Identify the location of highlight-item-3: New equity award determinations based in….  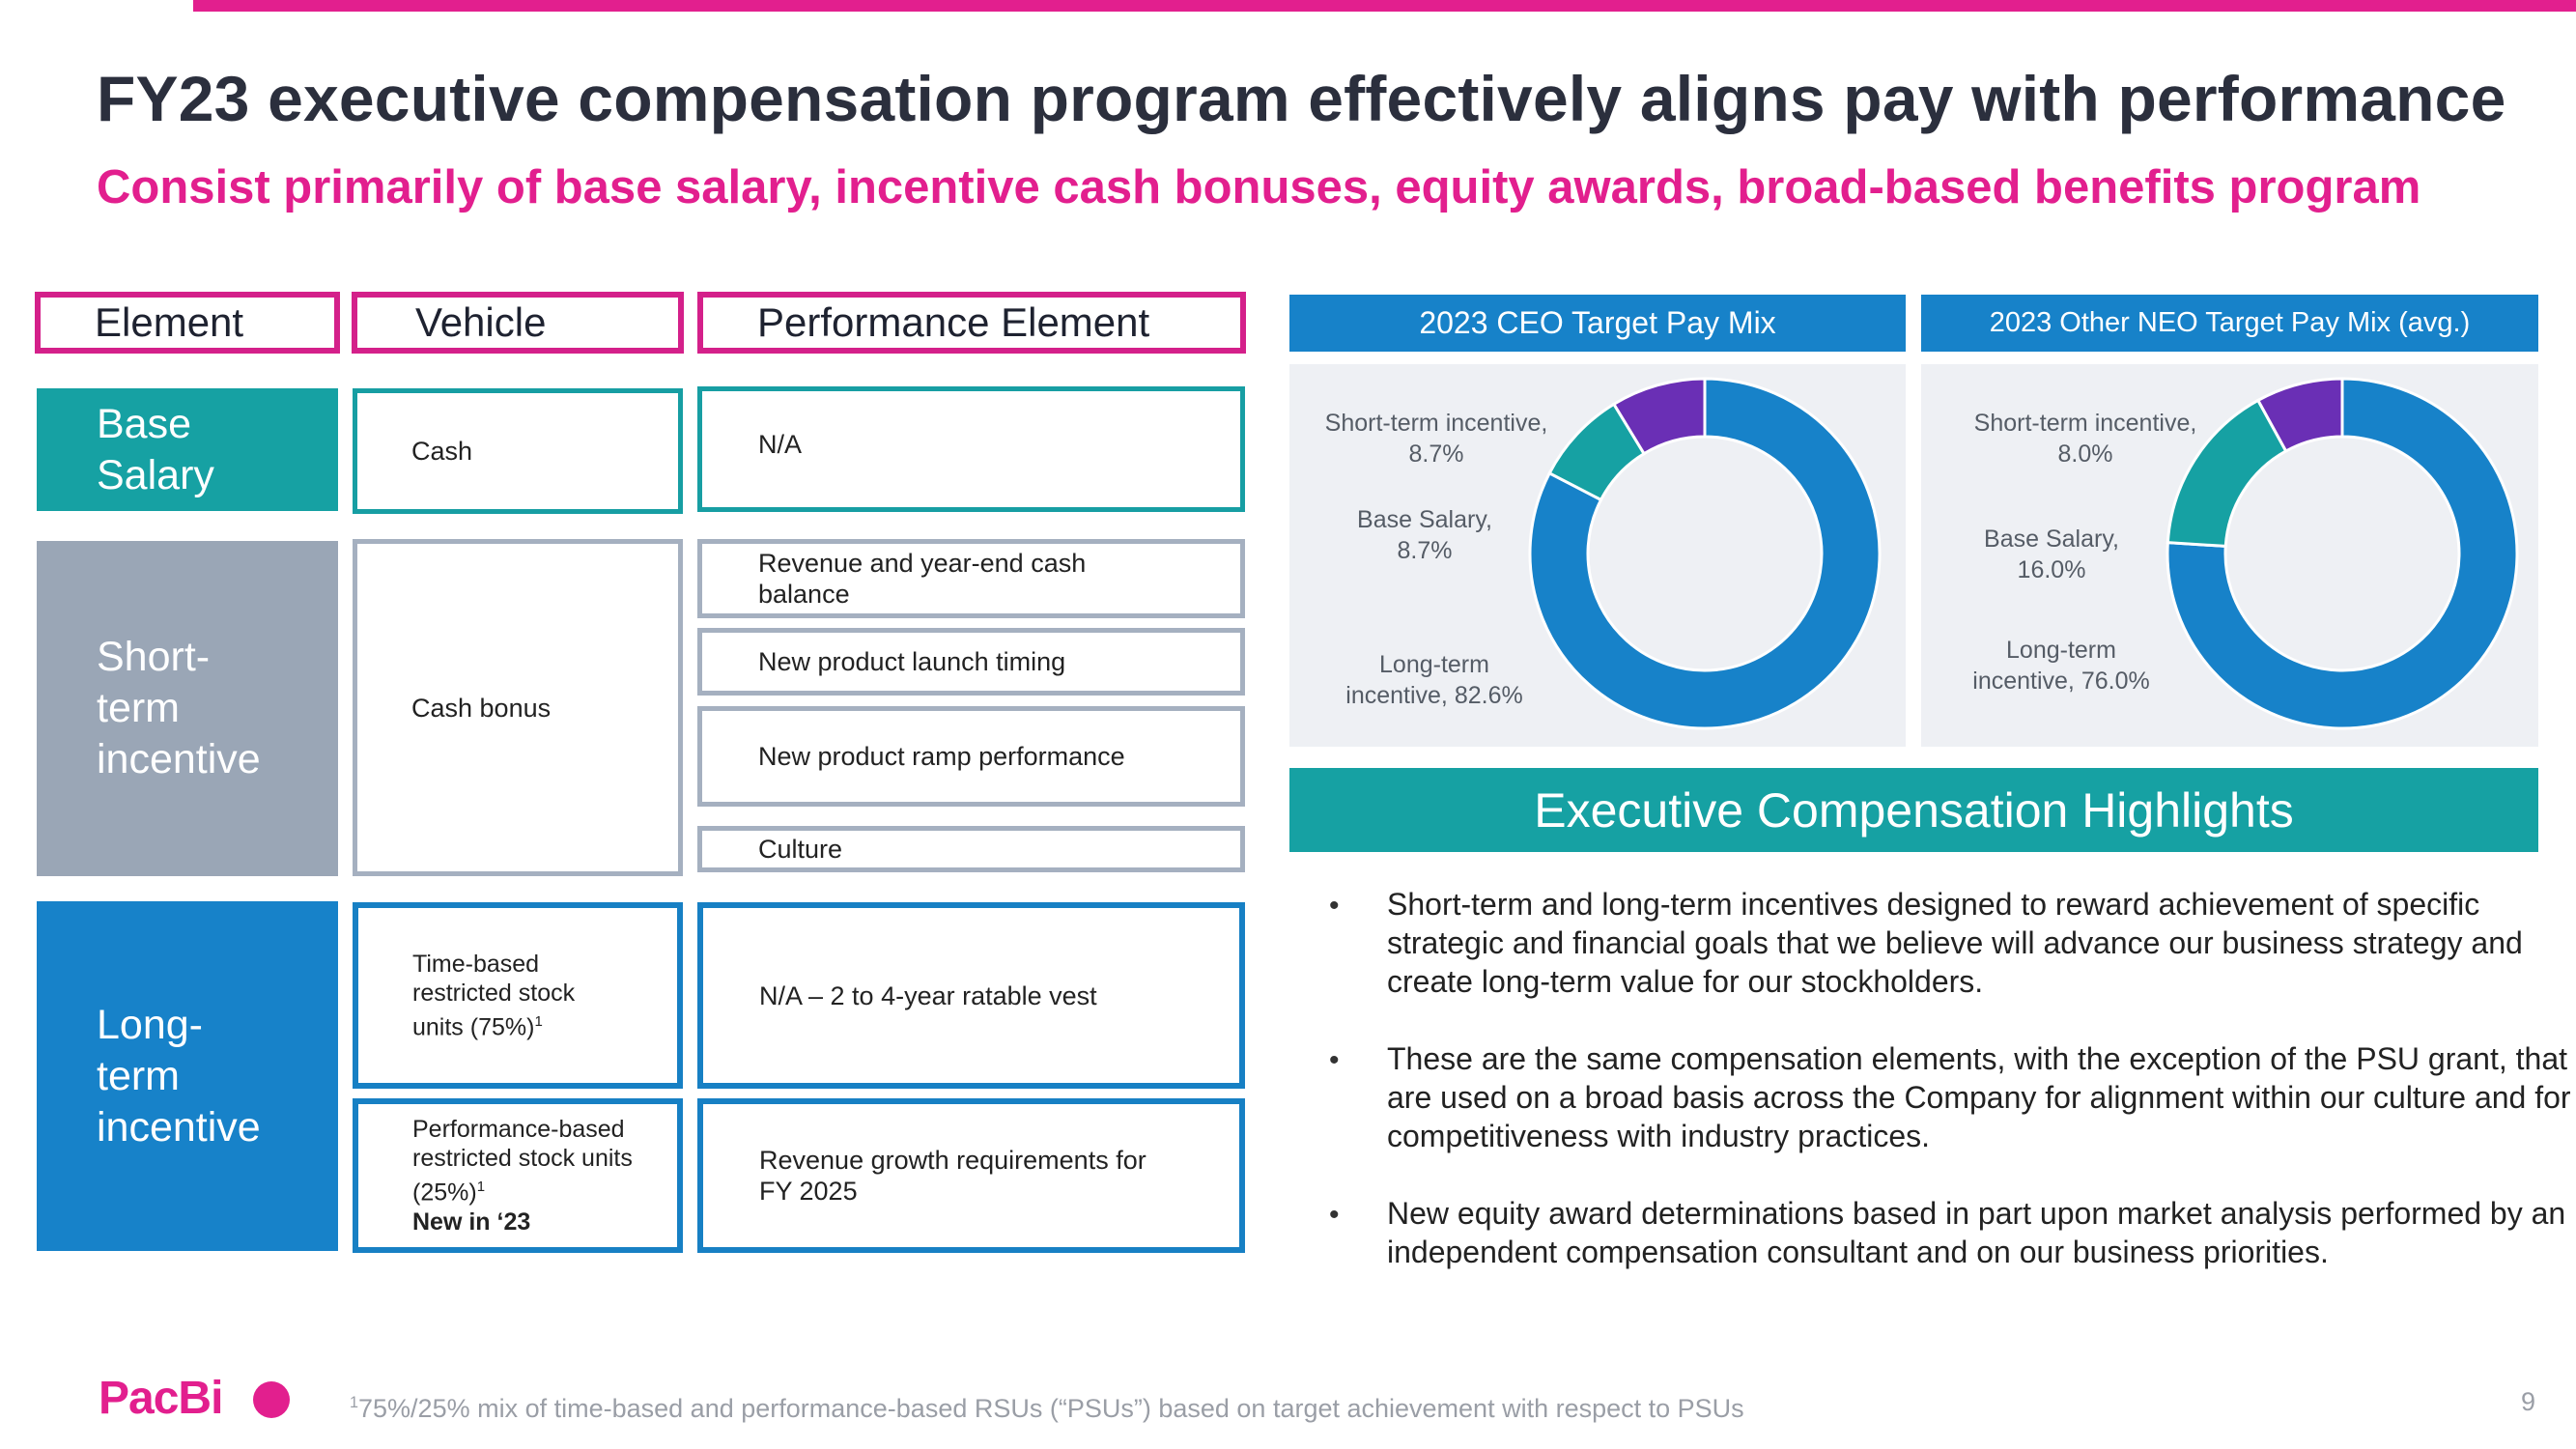
(1976, 1232).